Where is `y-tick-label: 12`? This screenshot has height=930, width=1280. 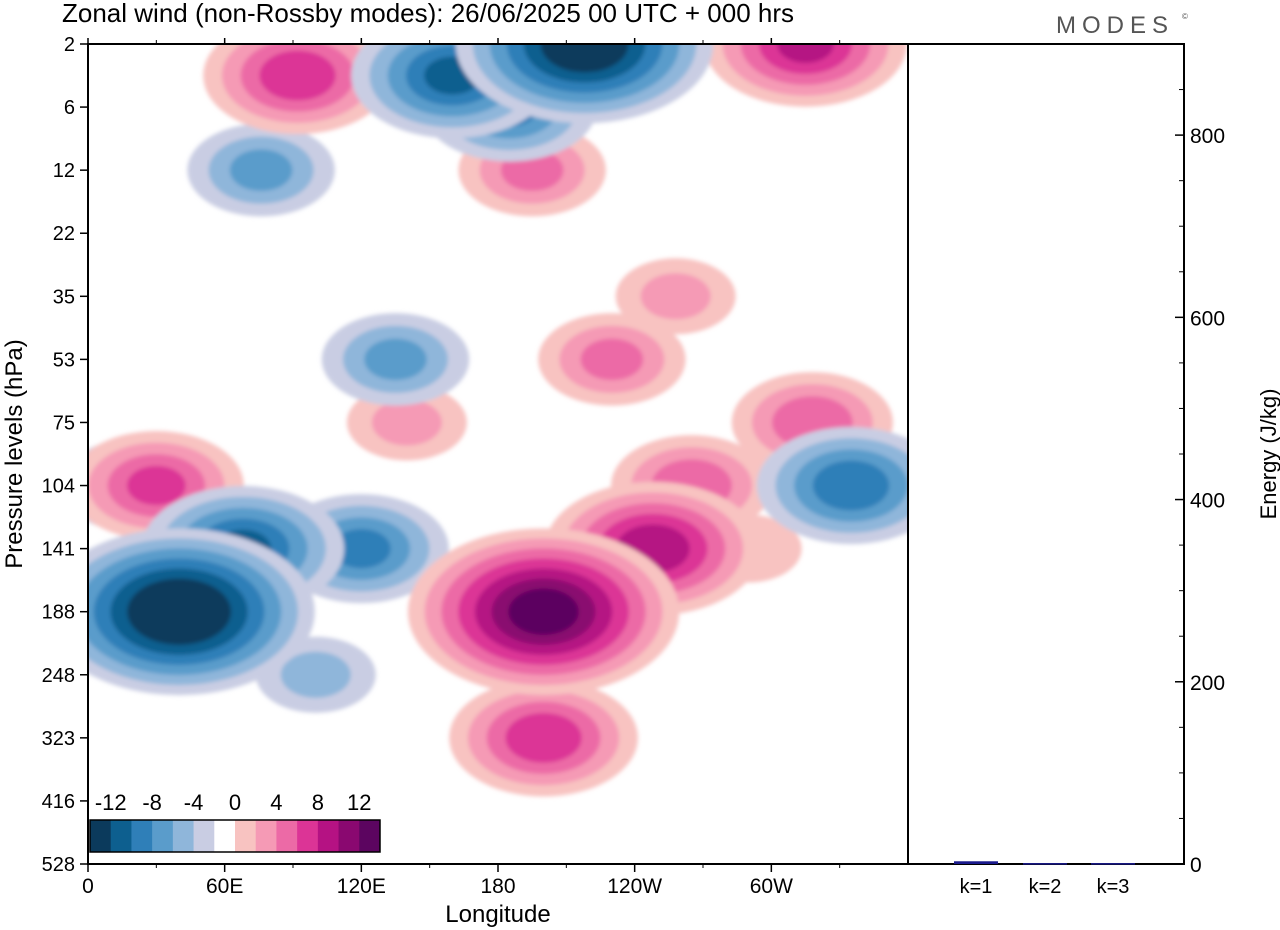
y-tick-label: 12 is located at coordinates (64, 171).